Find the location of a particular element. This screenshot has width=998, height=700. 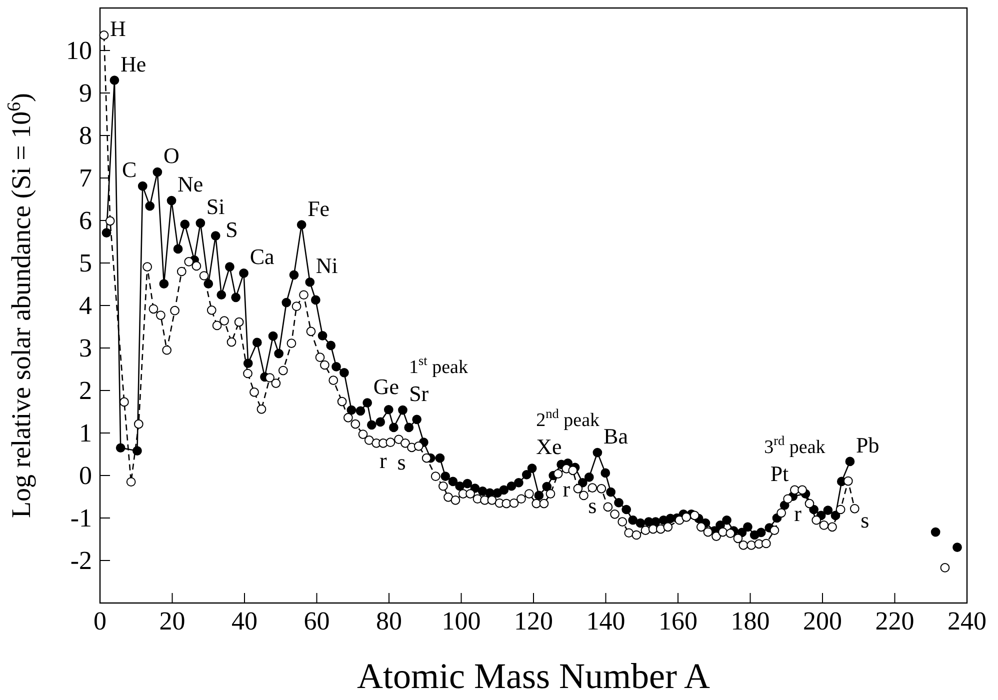

y-tick-label: 8 is located at coordinates (85, 135).